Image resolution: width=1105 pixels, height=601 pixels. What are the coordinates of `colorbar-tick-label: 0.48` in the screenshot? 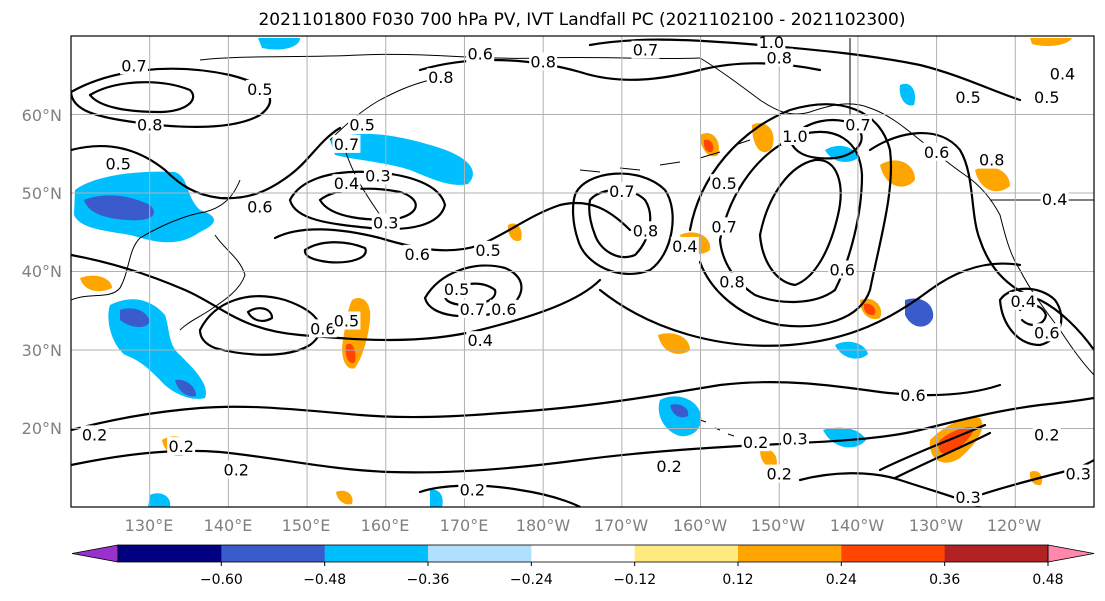 It's located at (1047, 580).